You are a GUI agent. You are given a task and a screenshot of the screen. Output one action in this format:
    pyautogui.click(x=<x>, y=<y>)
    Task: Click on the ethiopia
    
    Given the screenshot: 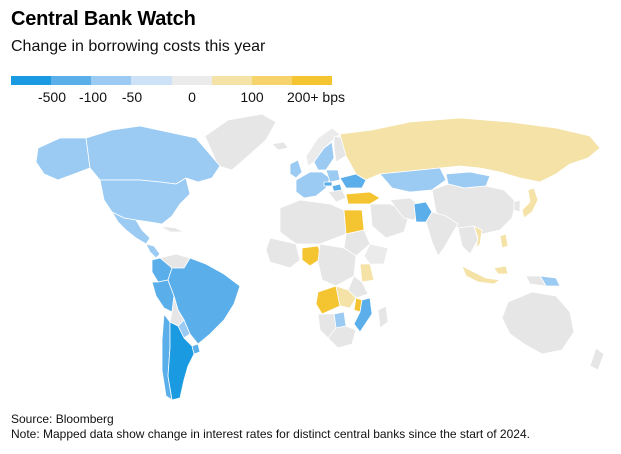 What is the action you would take?
    pyautogui.click(x=376, y=254)
    